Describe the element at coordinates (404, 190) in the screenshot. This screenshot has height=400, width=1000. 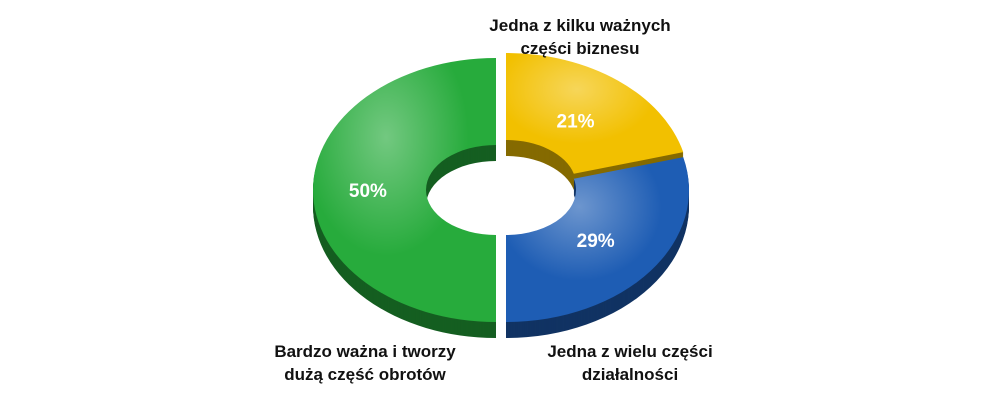
I see `slice-bardzo-wazna-highlight` at that location.